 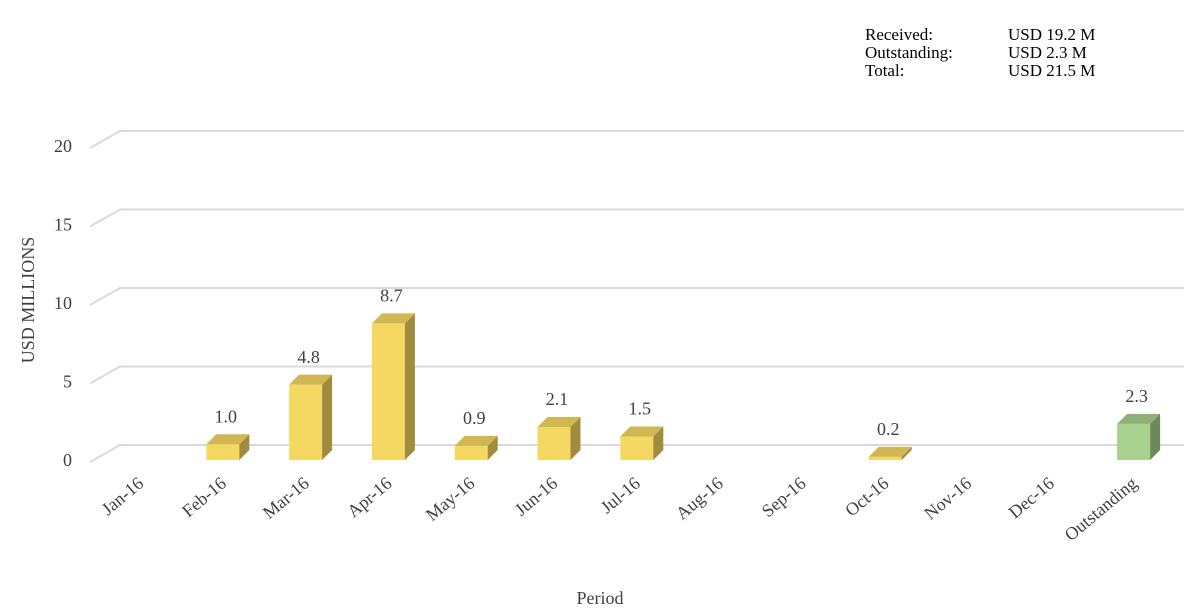 I want to click on y-tick-label: 5, so click(x=67, y=382).